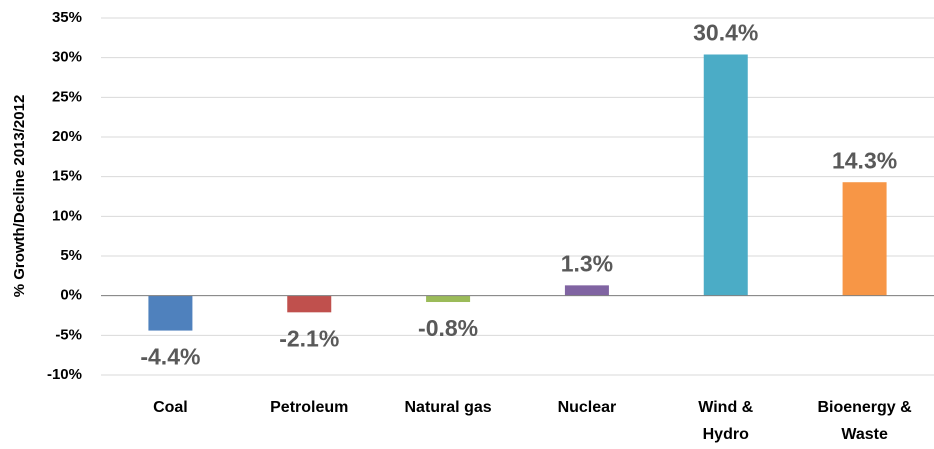  What do you see at coordinates (309, 338) in the screenshot?
I see `value-label: -2.1%` at bounding box center [309, 338].